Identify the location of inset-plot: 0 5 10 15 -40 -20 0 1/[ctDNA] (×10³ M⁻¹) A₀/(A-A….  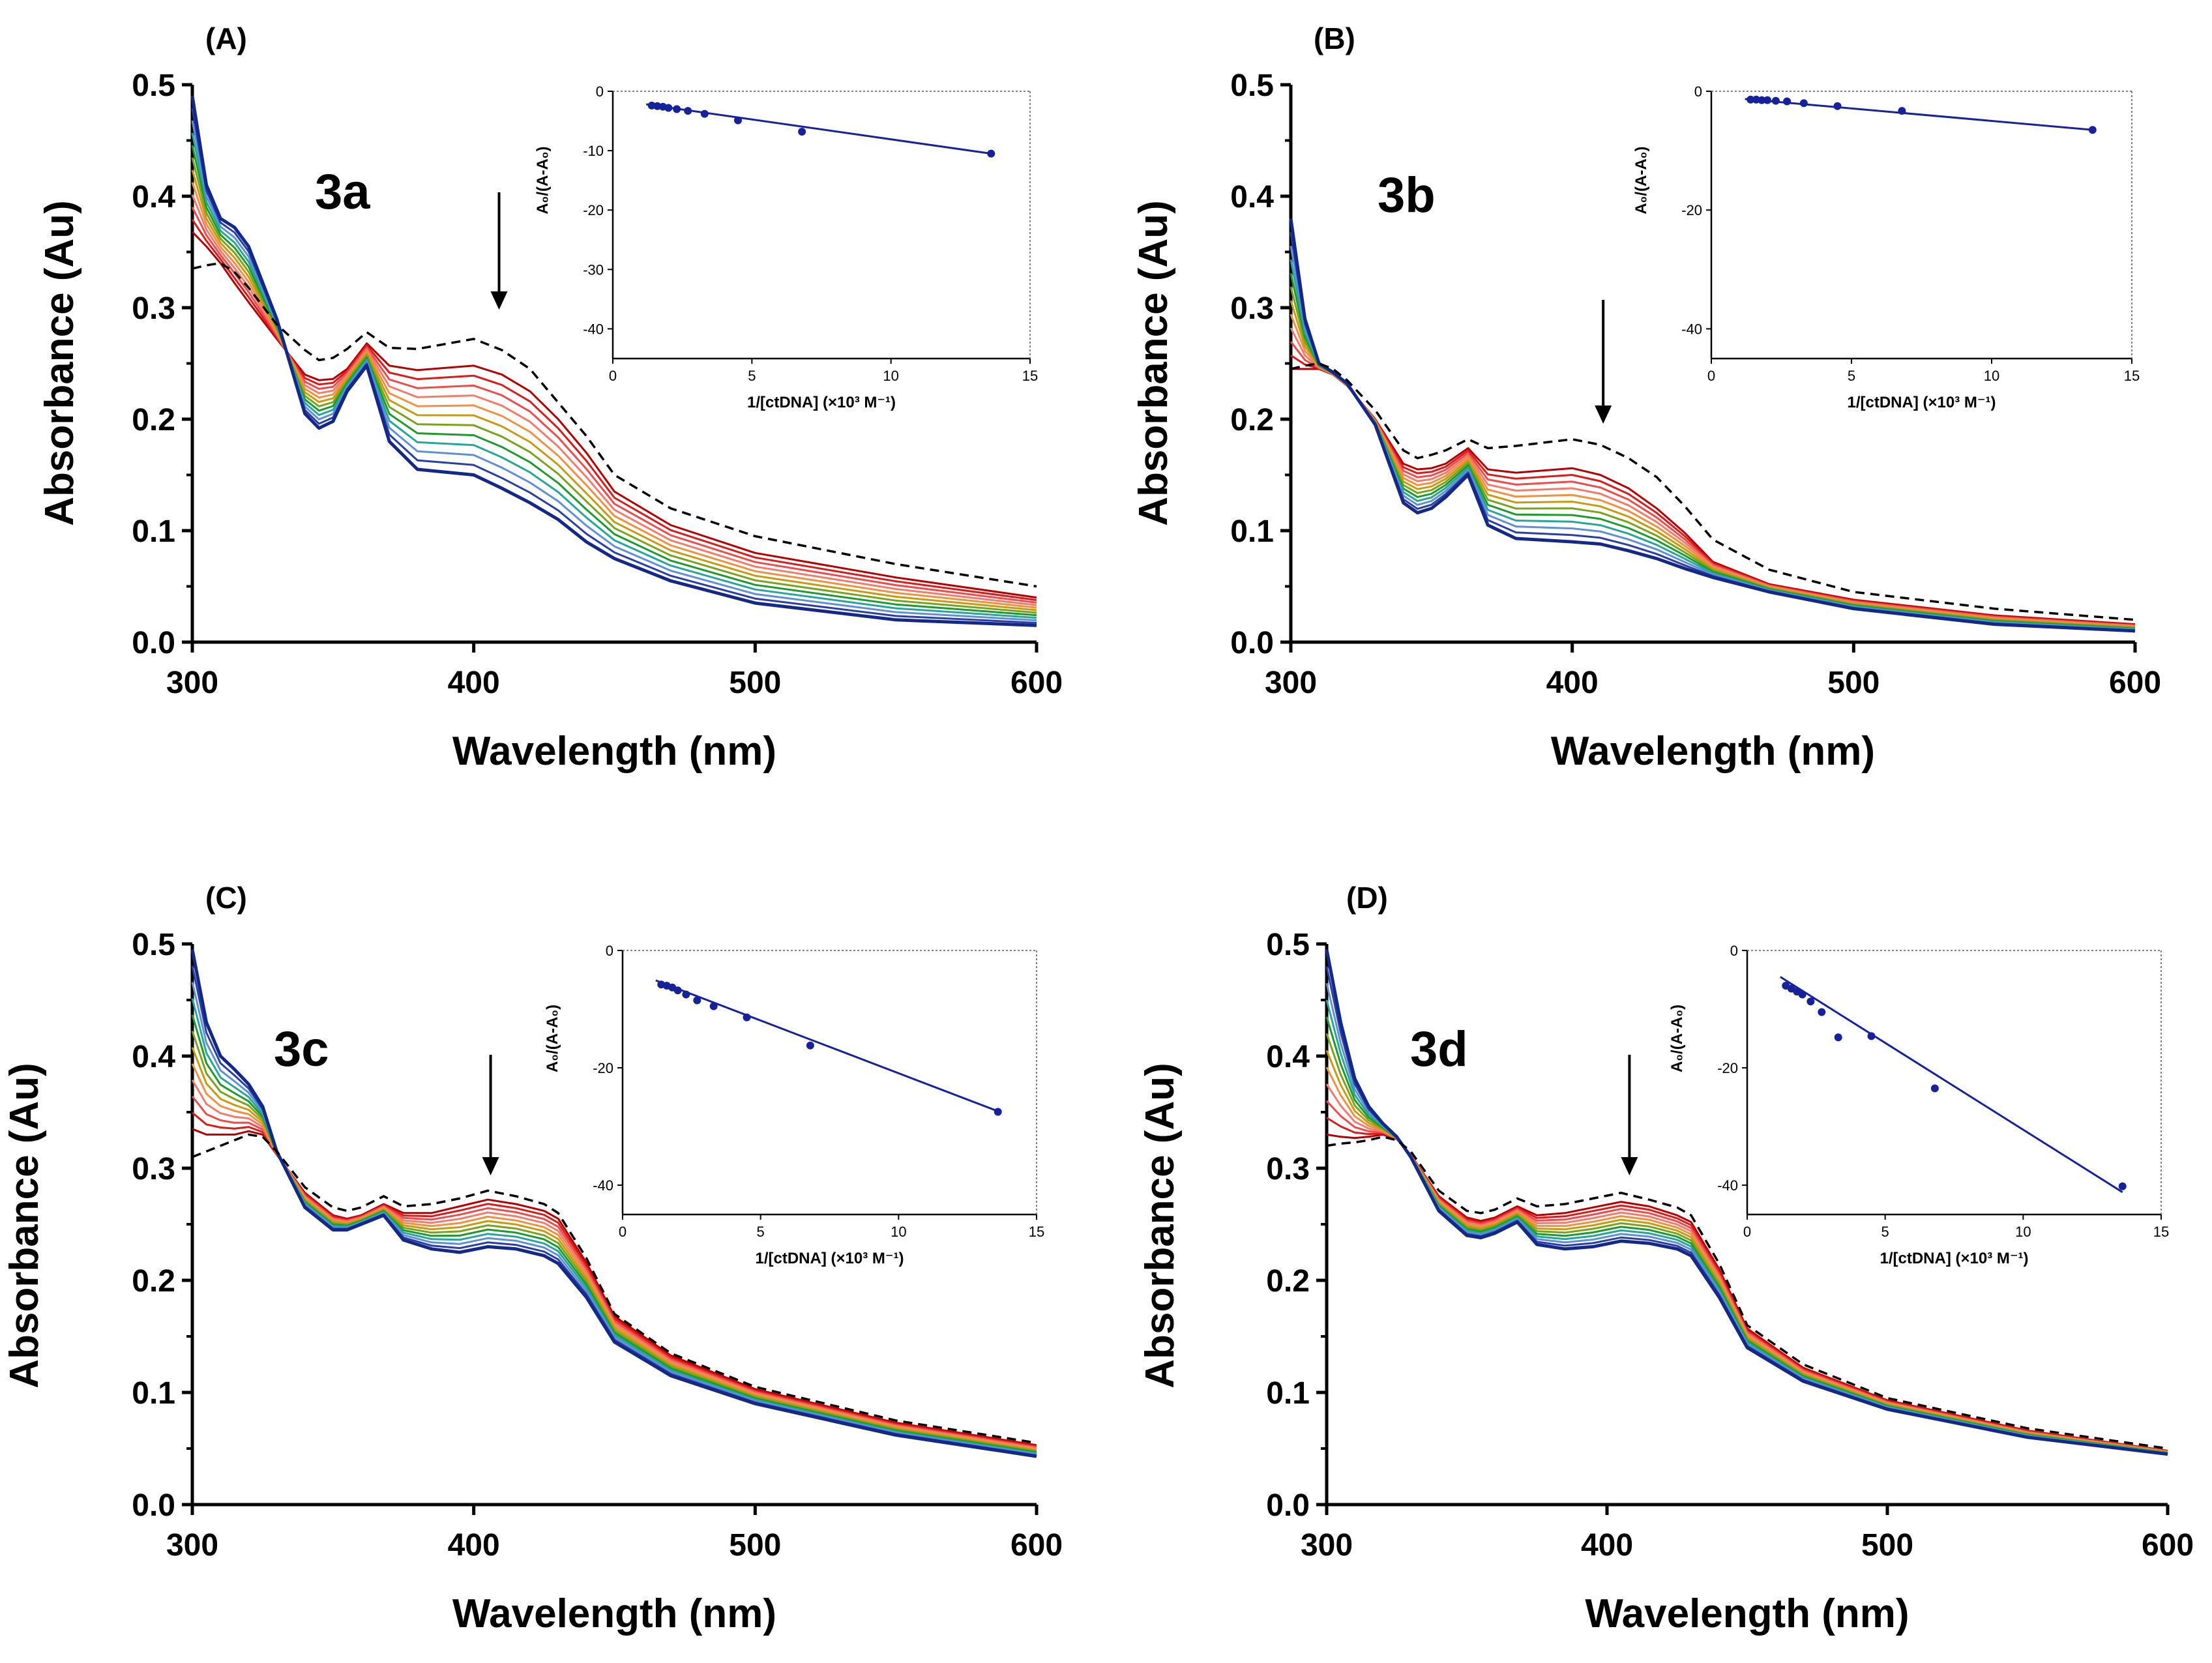
(1918, 1105).